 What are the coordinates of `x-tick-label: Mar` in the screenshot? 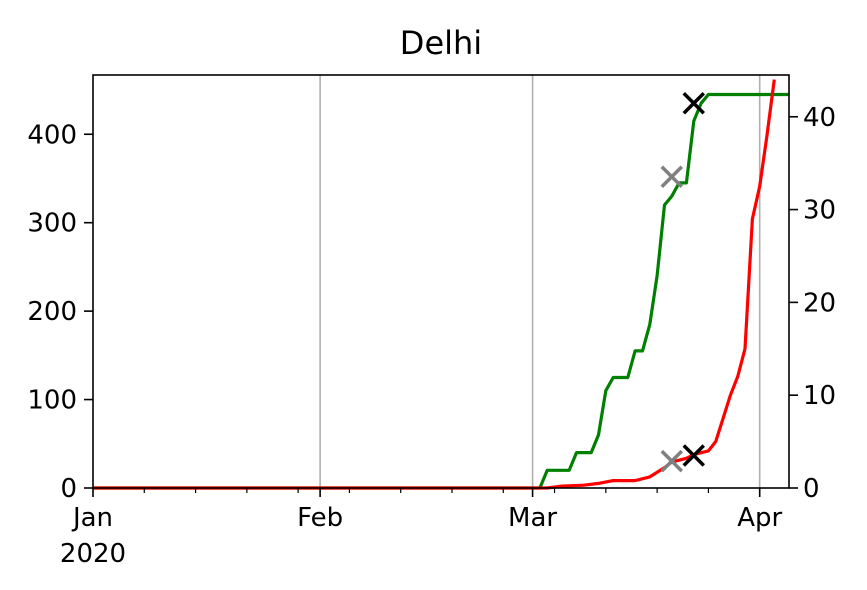 It's located at (532, 518).